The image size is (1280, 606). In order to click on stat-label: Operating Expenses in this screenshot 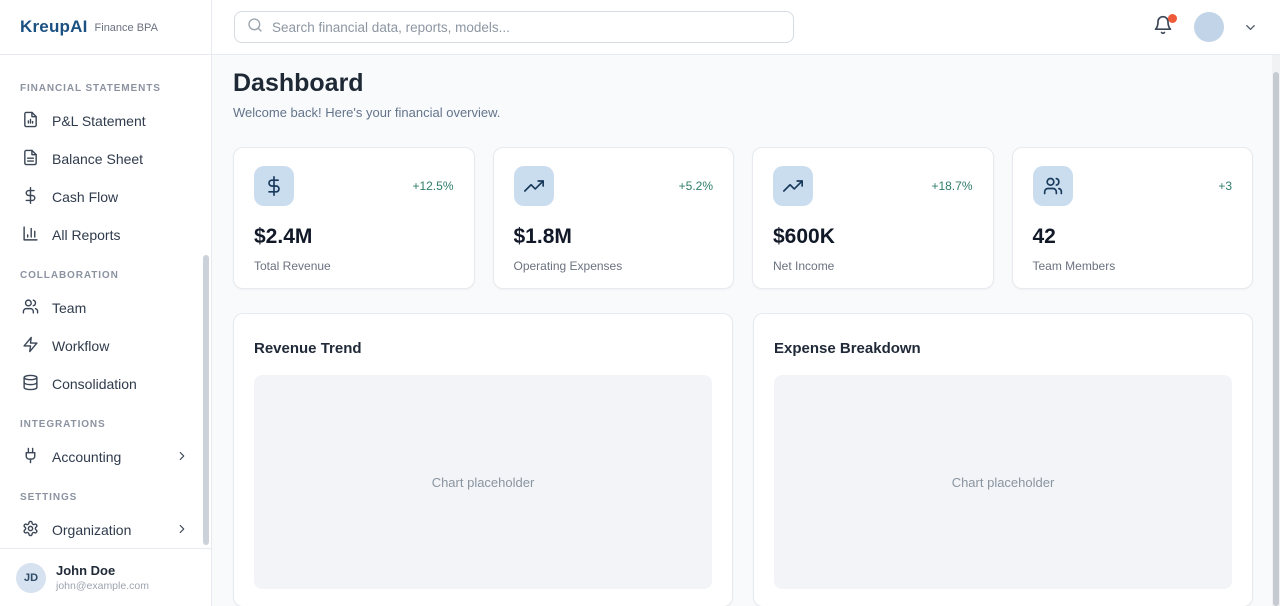, I will do `click(568, 266)`.